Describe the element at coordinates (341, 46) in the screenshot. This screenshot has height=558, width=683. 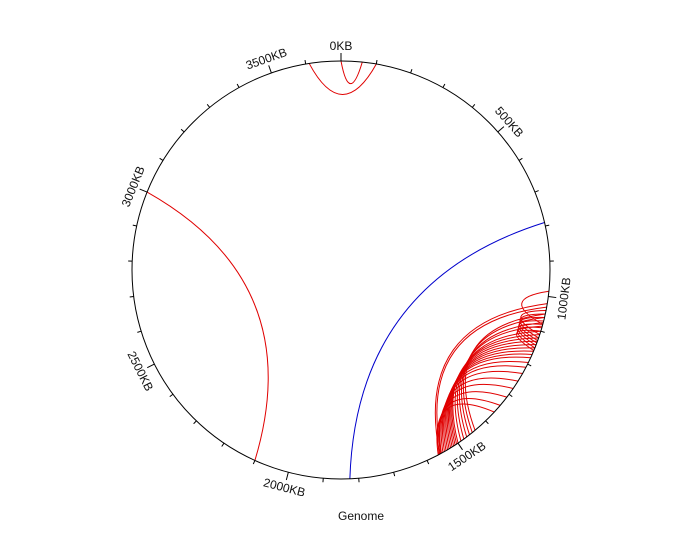
I see `tick-label: 0KB` at that location.